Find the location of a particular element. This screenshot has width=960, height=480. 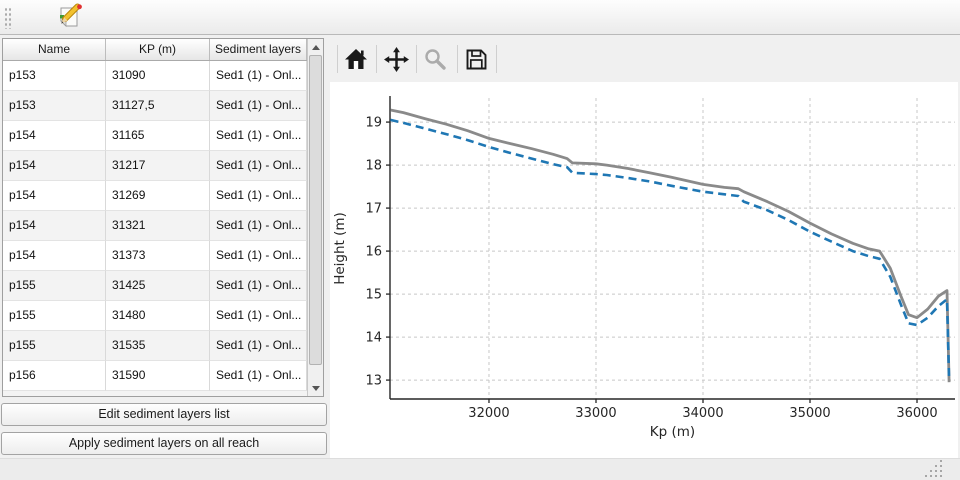

table-header: Name KP (m) Sediment layers is located at coordinates (155, 50).